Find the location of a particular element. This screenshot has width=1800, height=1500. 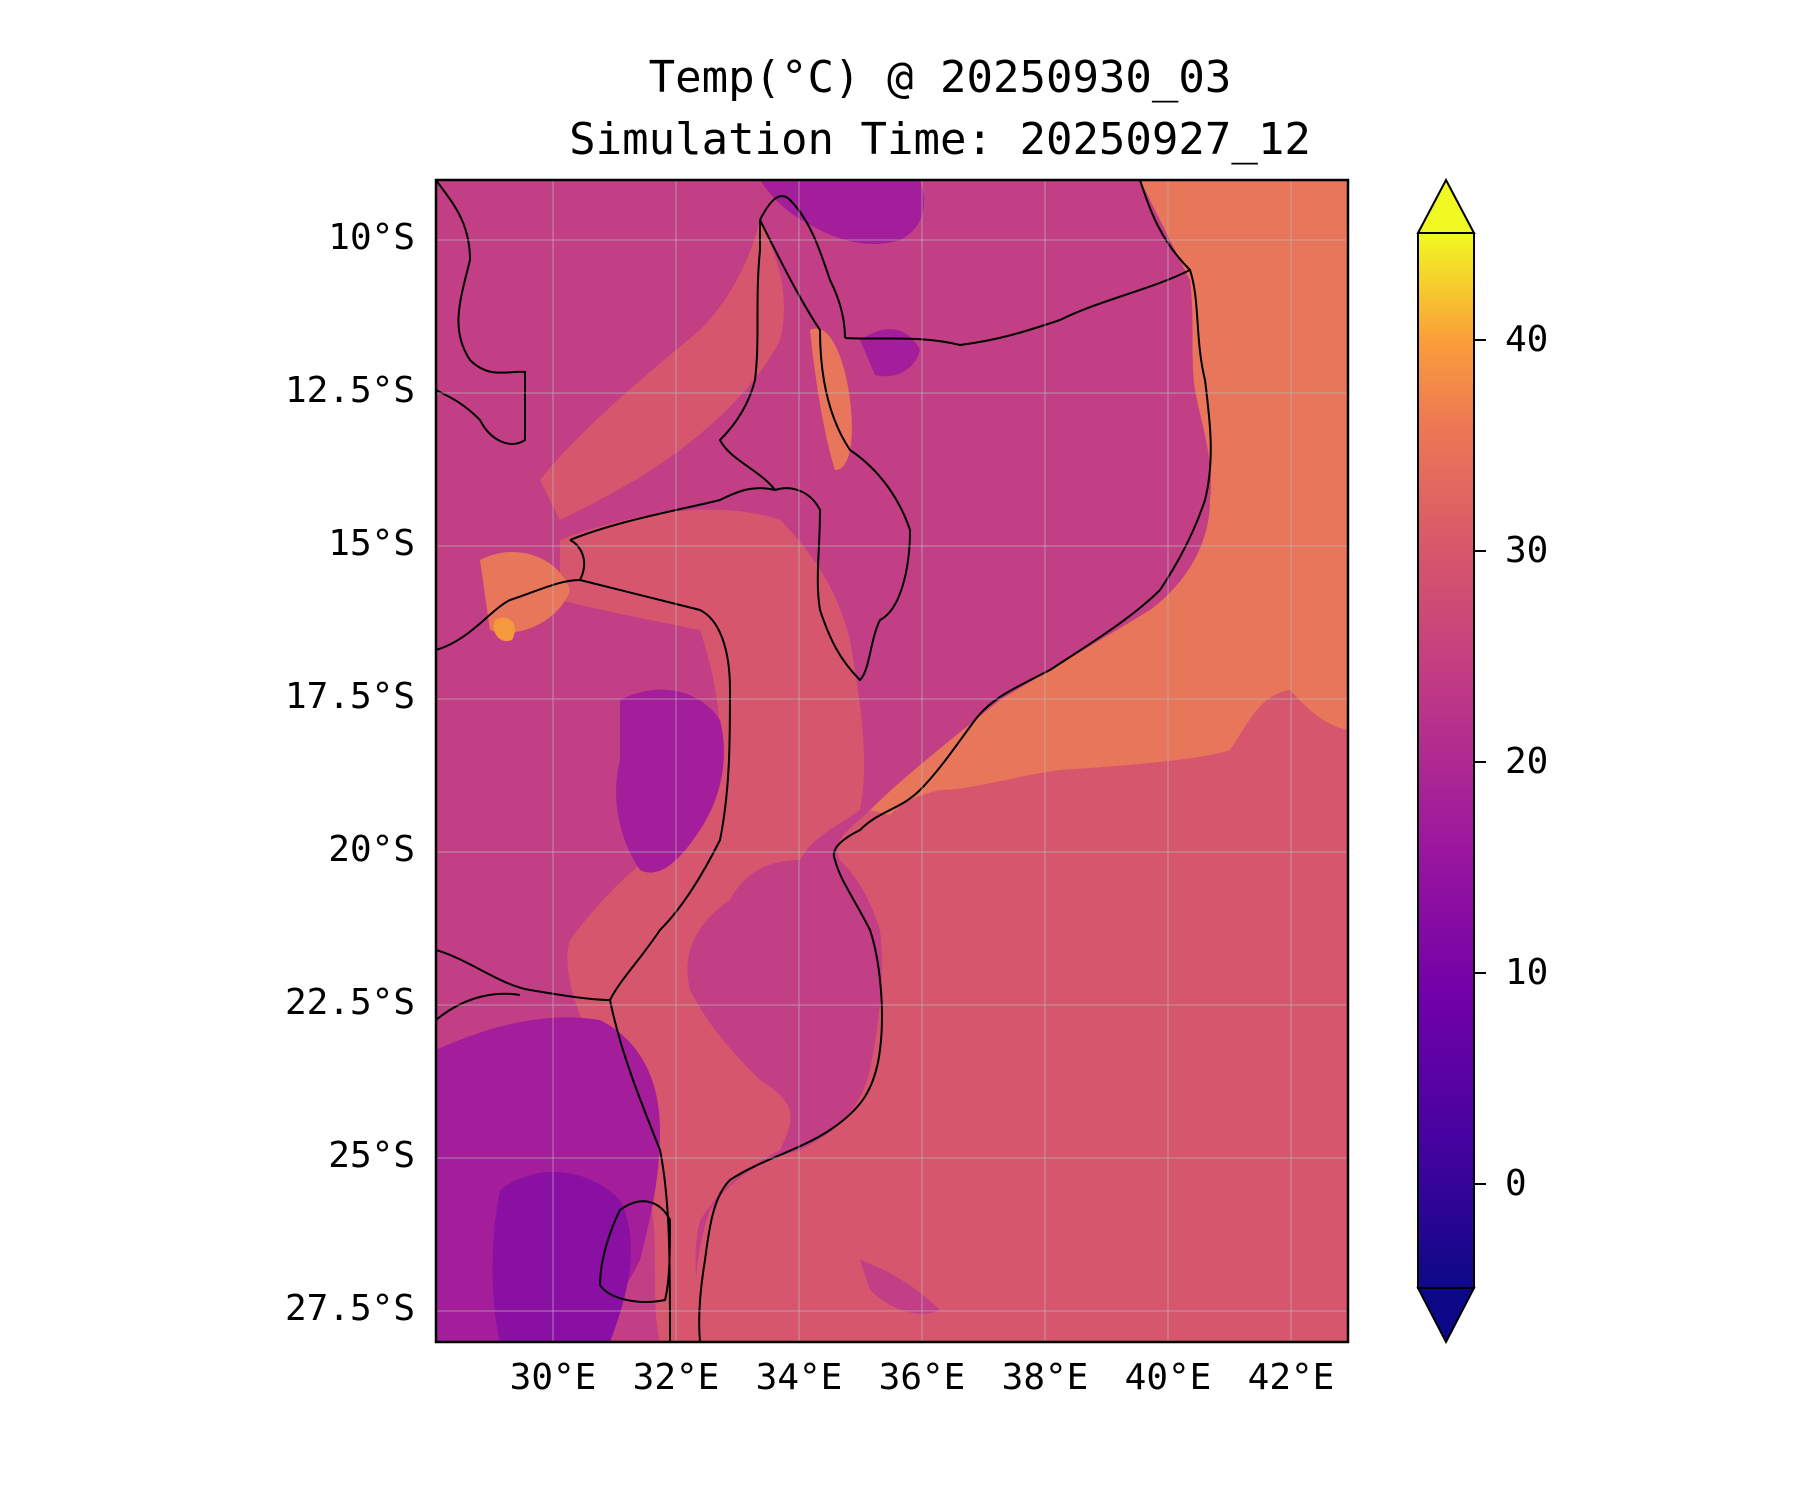

y-tick-label: 20°S is located at coordinates (371, 849).